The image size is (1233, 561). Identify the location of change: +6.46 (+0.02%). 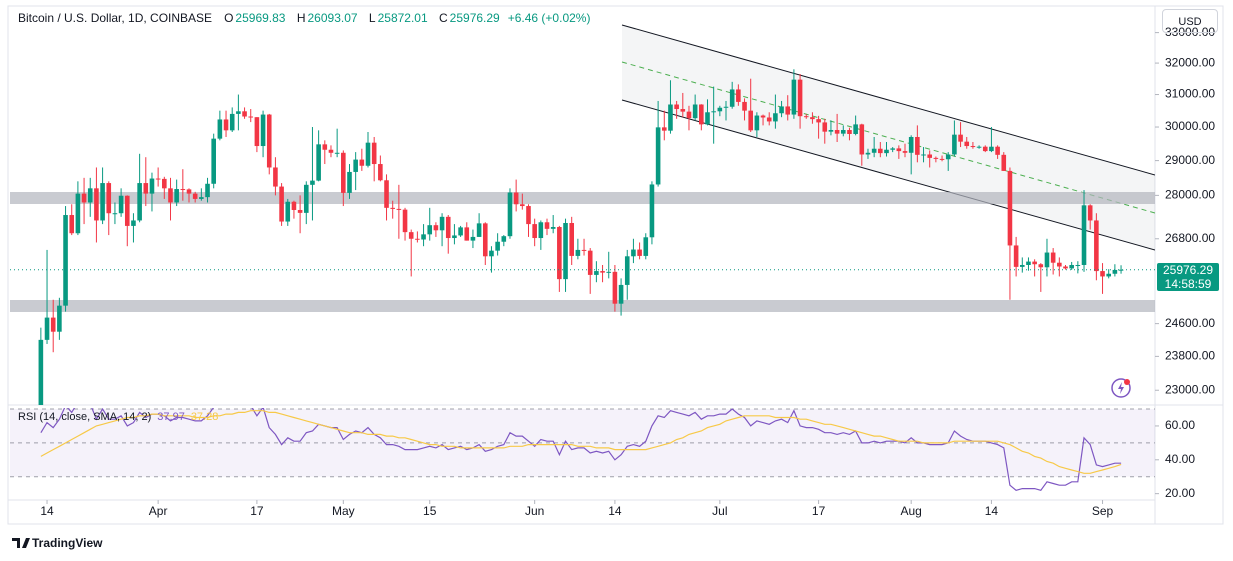
(549, 18).